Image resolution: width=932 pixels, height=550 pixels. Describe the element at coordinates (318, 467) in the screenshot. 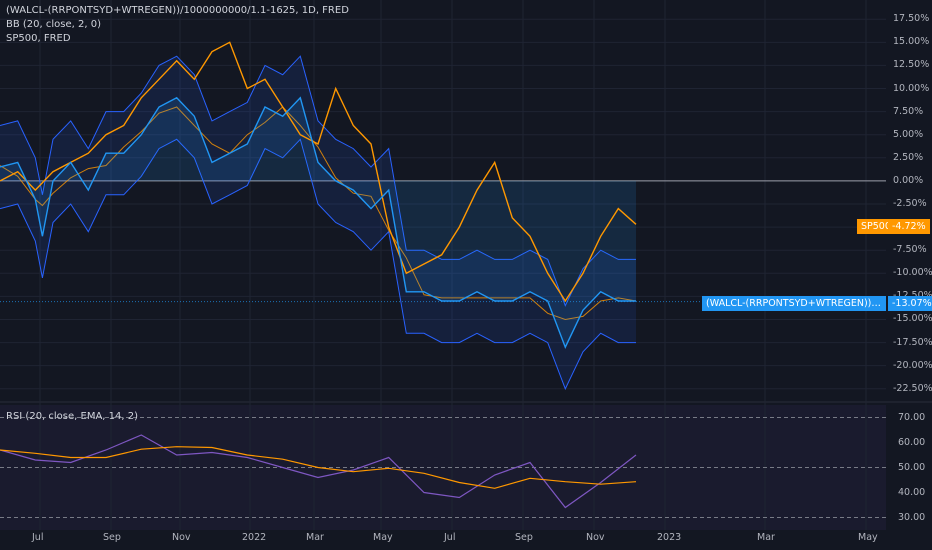

I see `rsi-ma-line` at that location.